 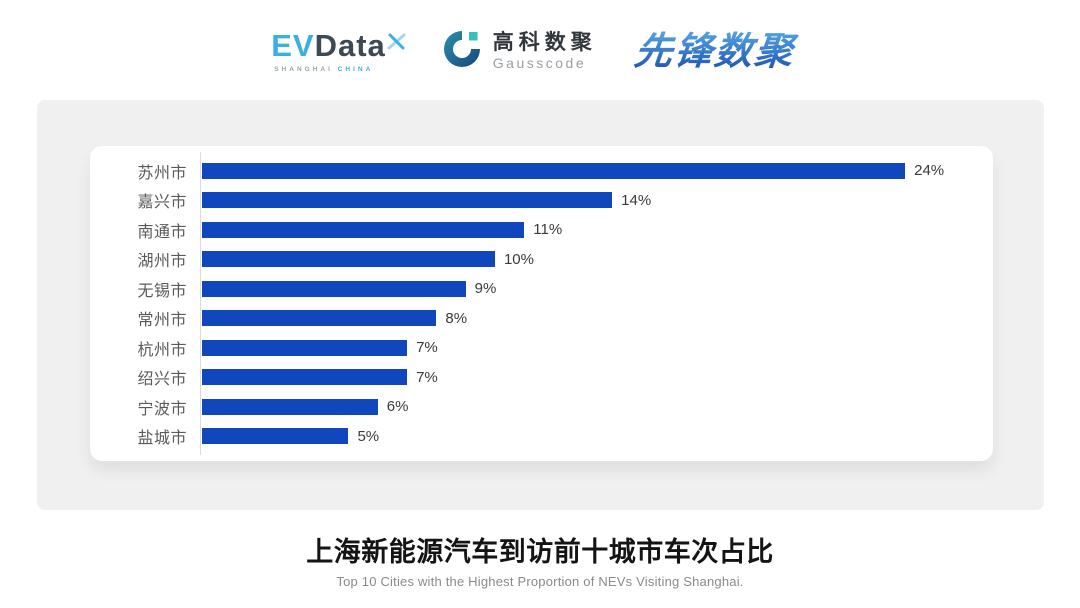 I want to click on value-label: 14%, so click(x=636, y=200).